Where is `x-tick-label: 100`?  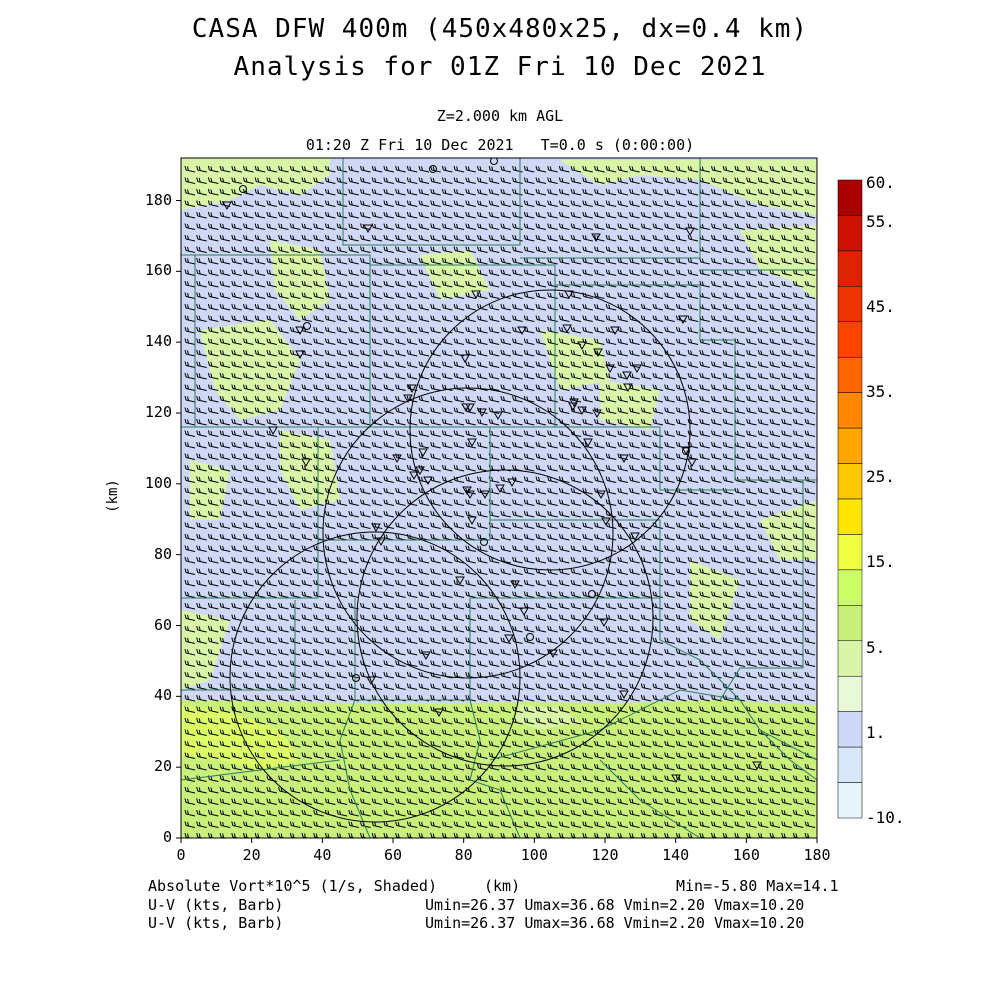 x-tick-label: 100 is located at coordinates (534, 855).